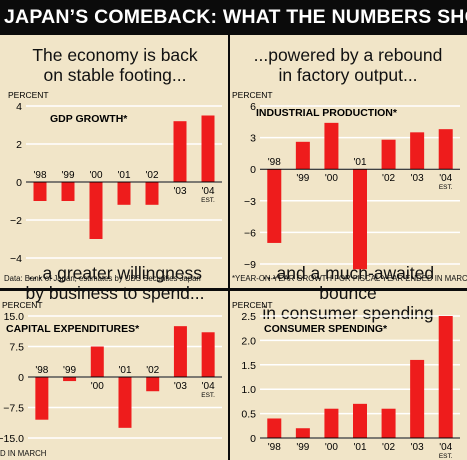 The image size is (467, 460). What do you see at coordinates (19, 107) in the screenshot?
I see `y-tick-label: 4` at bounding box center [19, 107].